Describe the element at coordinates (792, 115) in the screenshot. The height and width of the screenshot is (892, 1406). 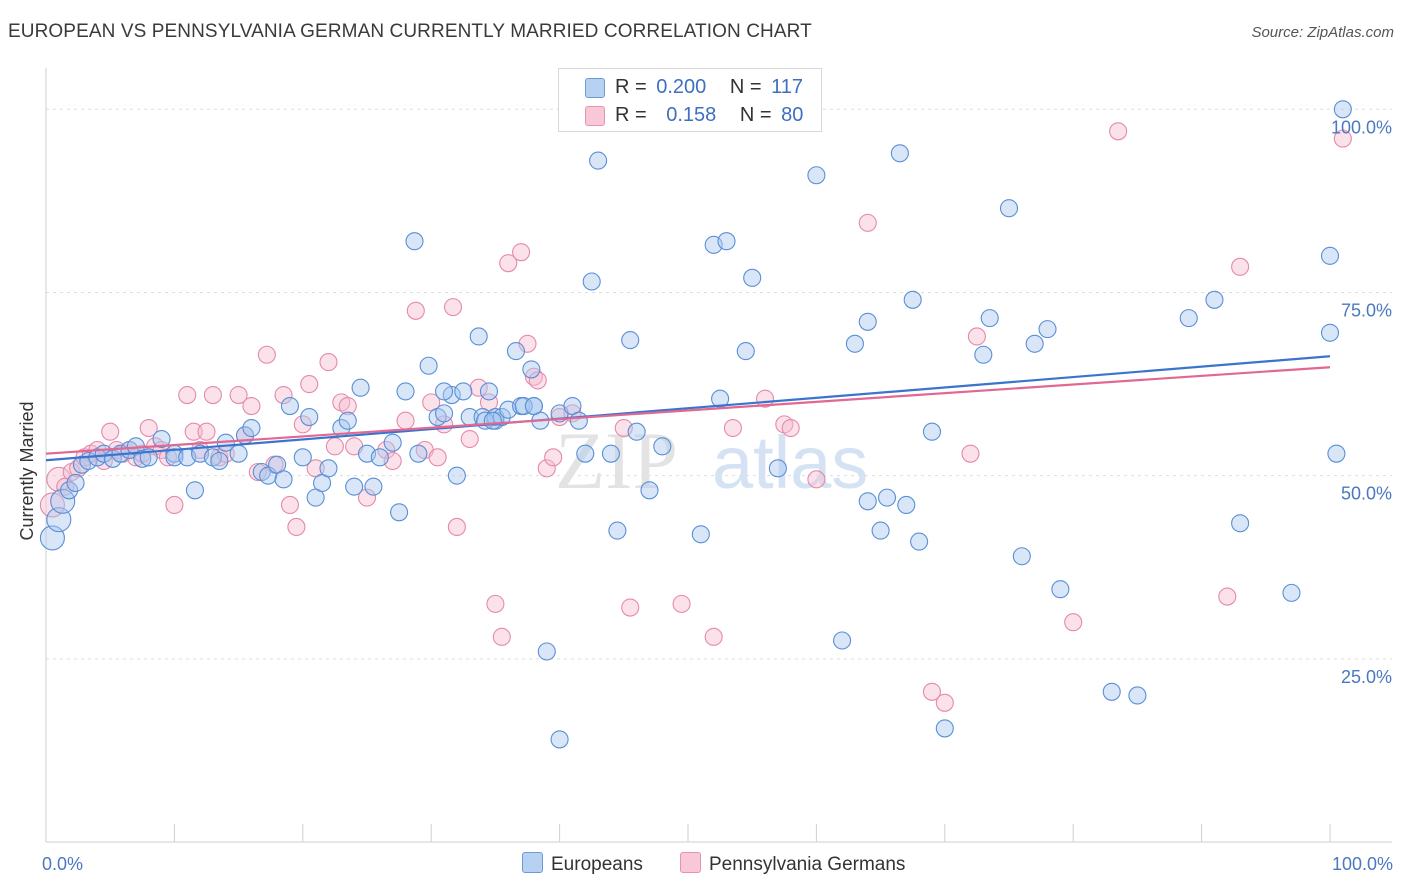
I see `pagerman-n-value: 80` at that location.